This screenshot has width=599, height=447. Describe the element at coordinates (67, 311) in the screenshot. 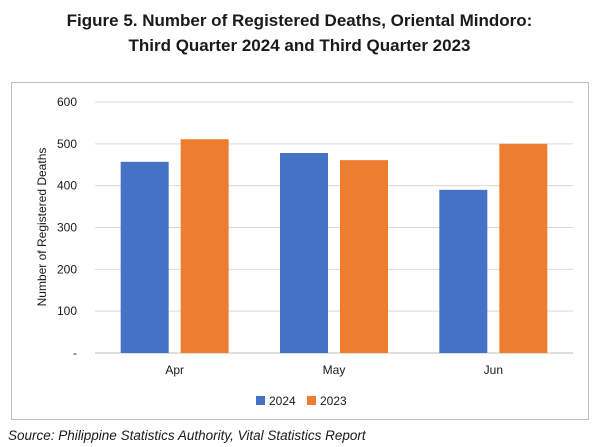

I see `y-tick-label: 100` at that location.